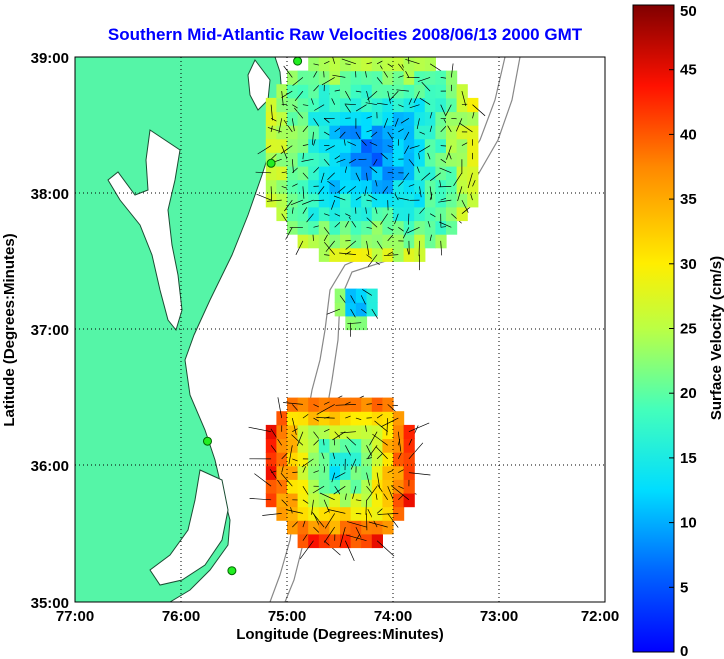 The image size is (724, 659). I want to click on colorbar-tick-label: 0, so click(684, 651).